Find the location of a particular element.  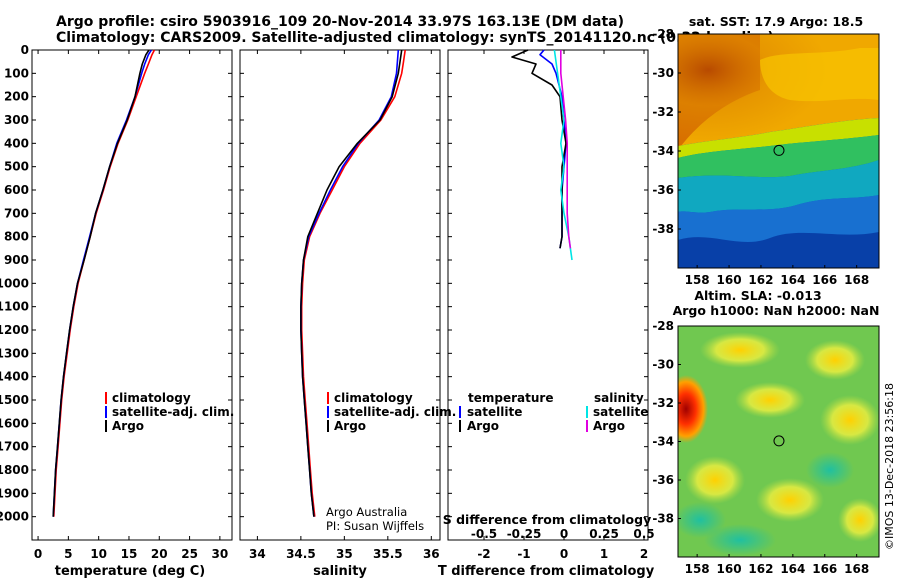

difference-series is located at coordinates (542, 155).